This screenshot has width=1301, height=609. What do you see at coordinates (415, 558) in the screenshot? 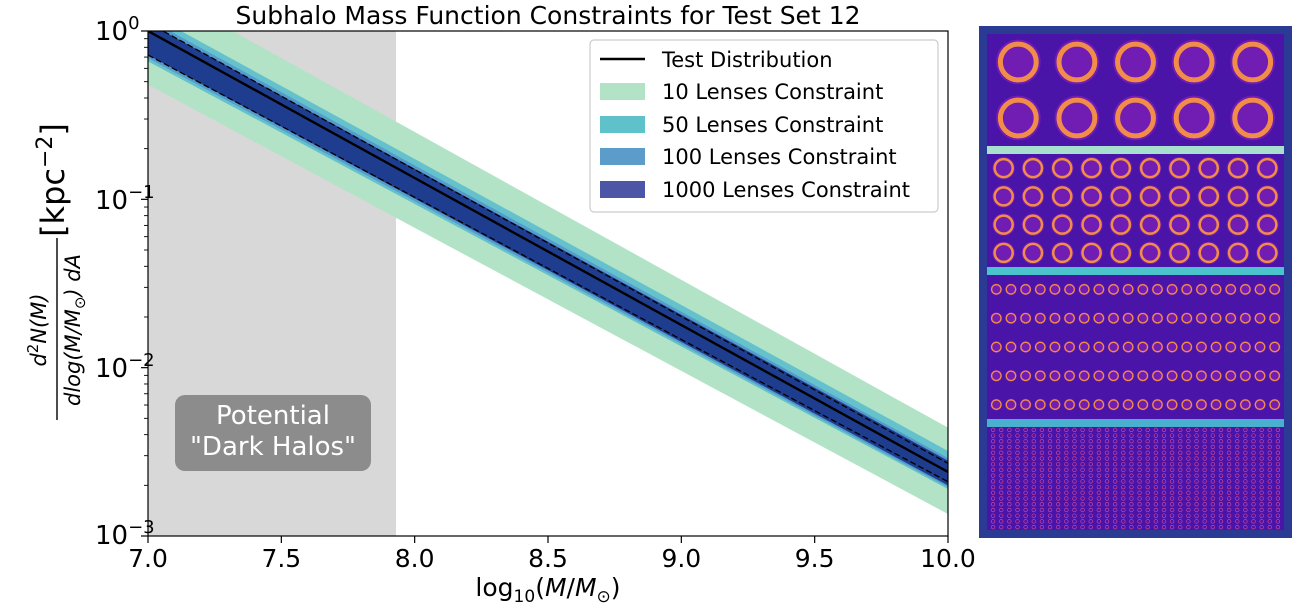
I see `x-tick-label: 8.0` at bounding box center [415, 558].